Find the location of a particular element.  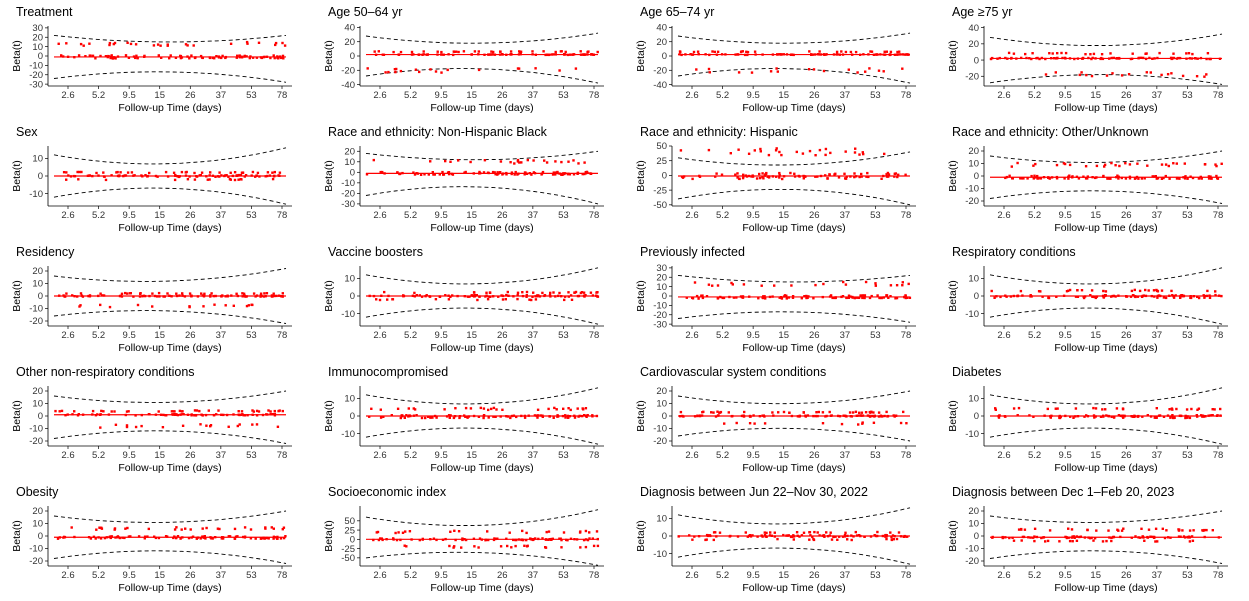

x-tick-label: 5.2 is located at coordinates (410, 95).